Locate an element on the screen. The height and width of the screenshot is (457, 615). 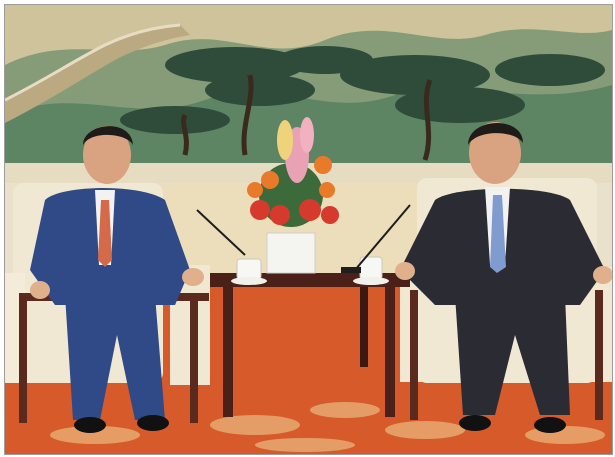
teacups is located at coordinates (310, 270).